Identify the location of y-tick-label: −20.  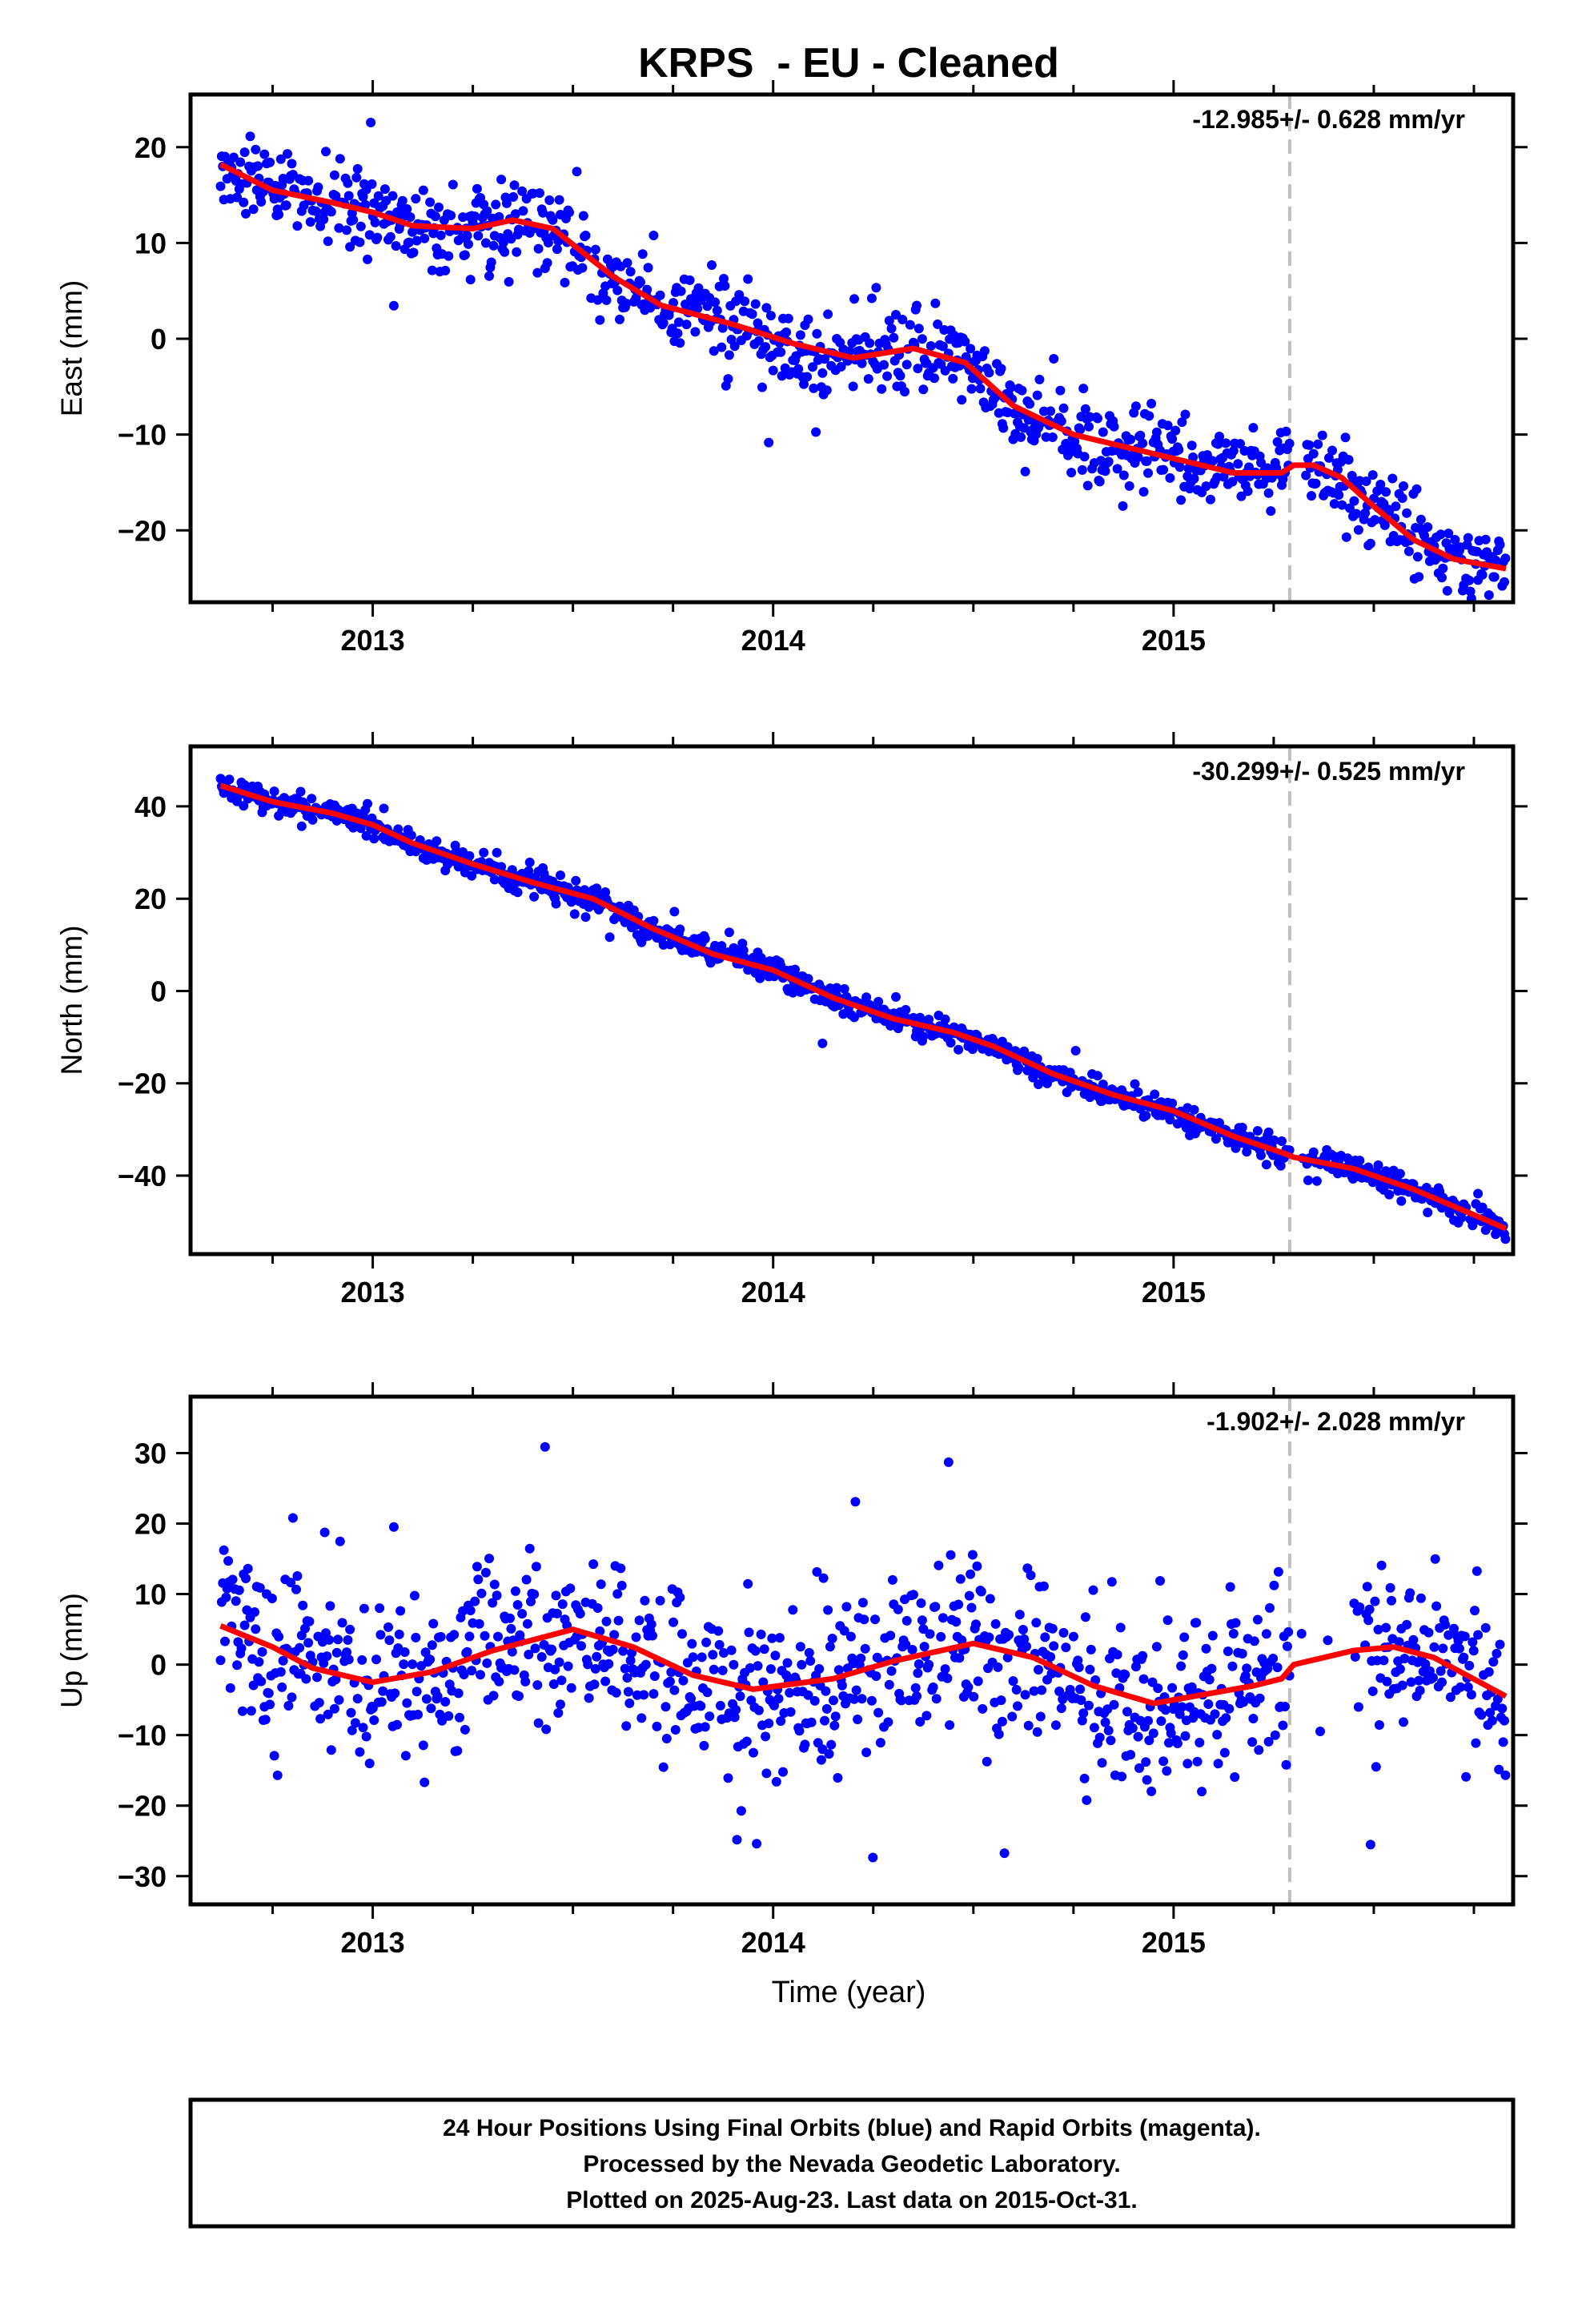
(142, 1084).